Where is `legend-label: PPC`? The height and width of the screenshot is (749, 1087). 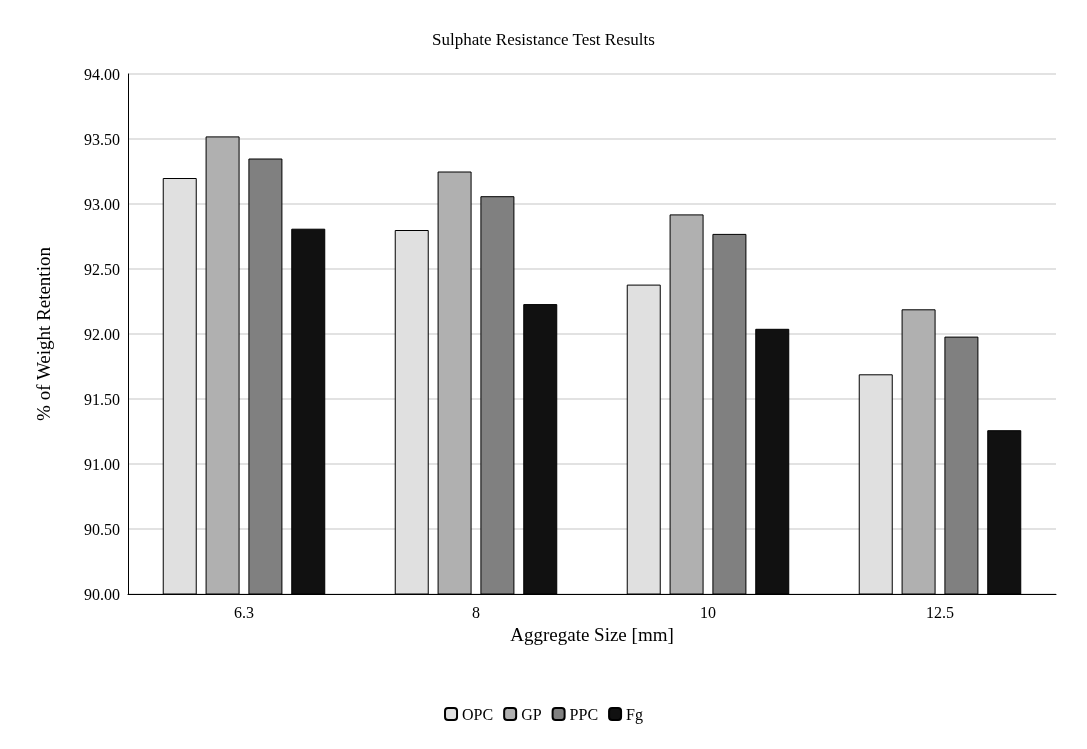 legend-label: PPC is located at coordinates (584, 714).